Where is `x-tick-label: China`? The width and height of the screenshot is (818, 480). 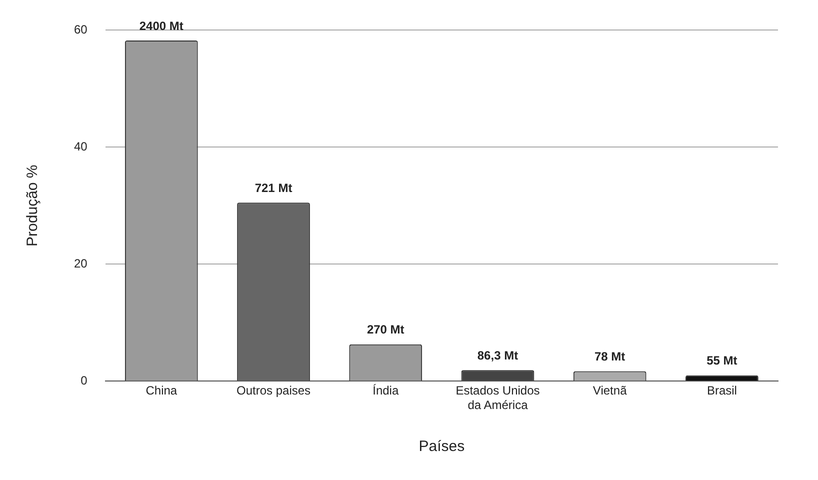 x-tick-label: China is located at coordinates (162, 391).